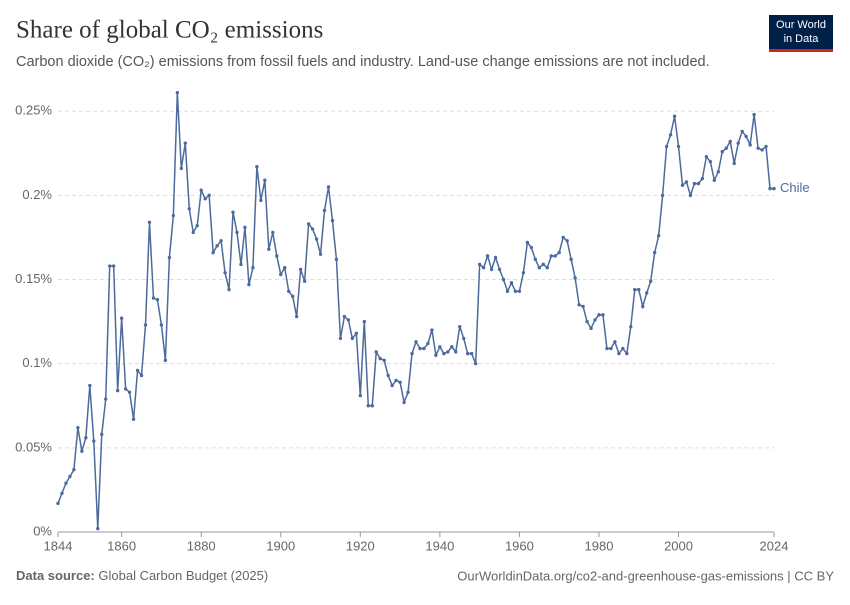 Image resolution: width=850 pixels, height=605 pixels. Describe the element at coordinates (183, 575) in the screenshot. I see `source-text: Global Carbon Budget (2025)` at that location.